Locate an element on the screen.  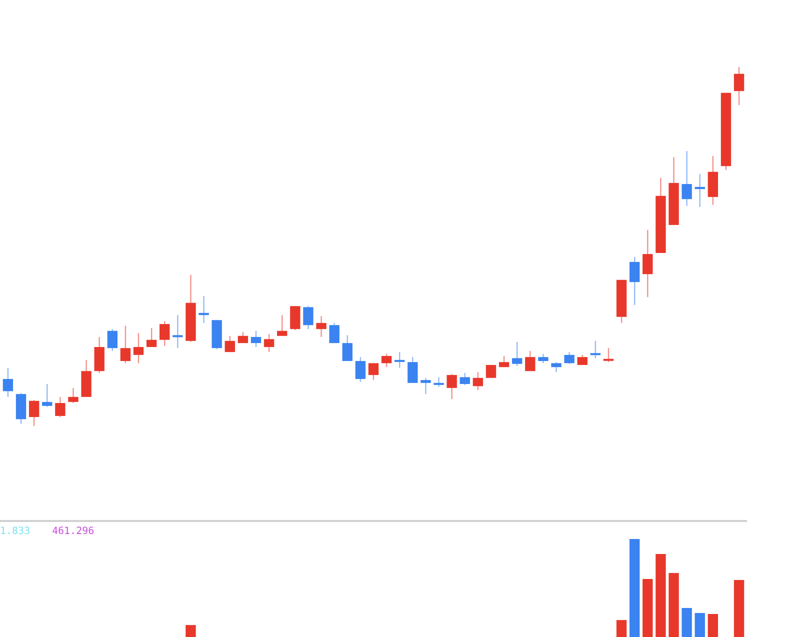
text: 461.296 is located at coordinates (73, 531).